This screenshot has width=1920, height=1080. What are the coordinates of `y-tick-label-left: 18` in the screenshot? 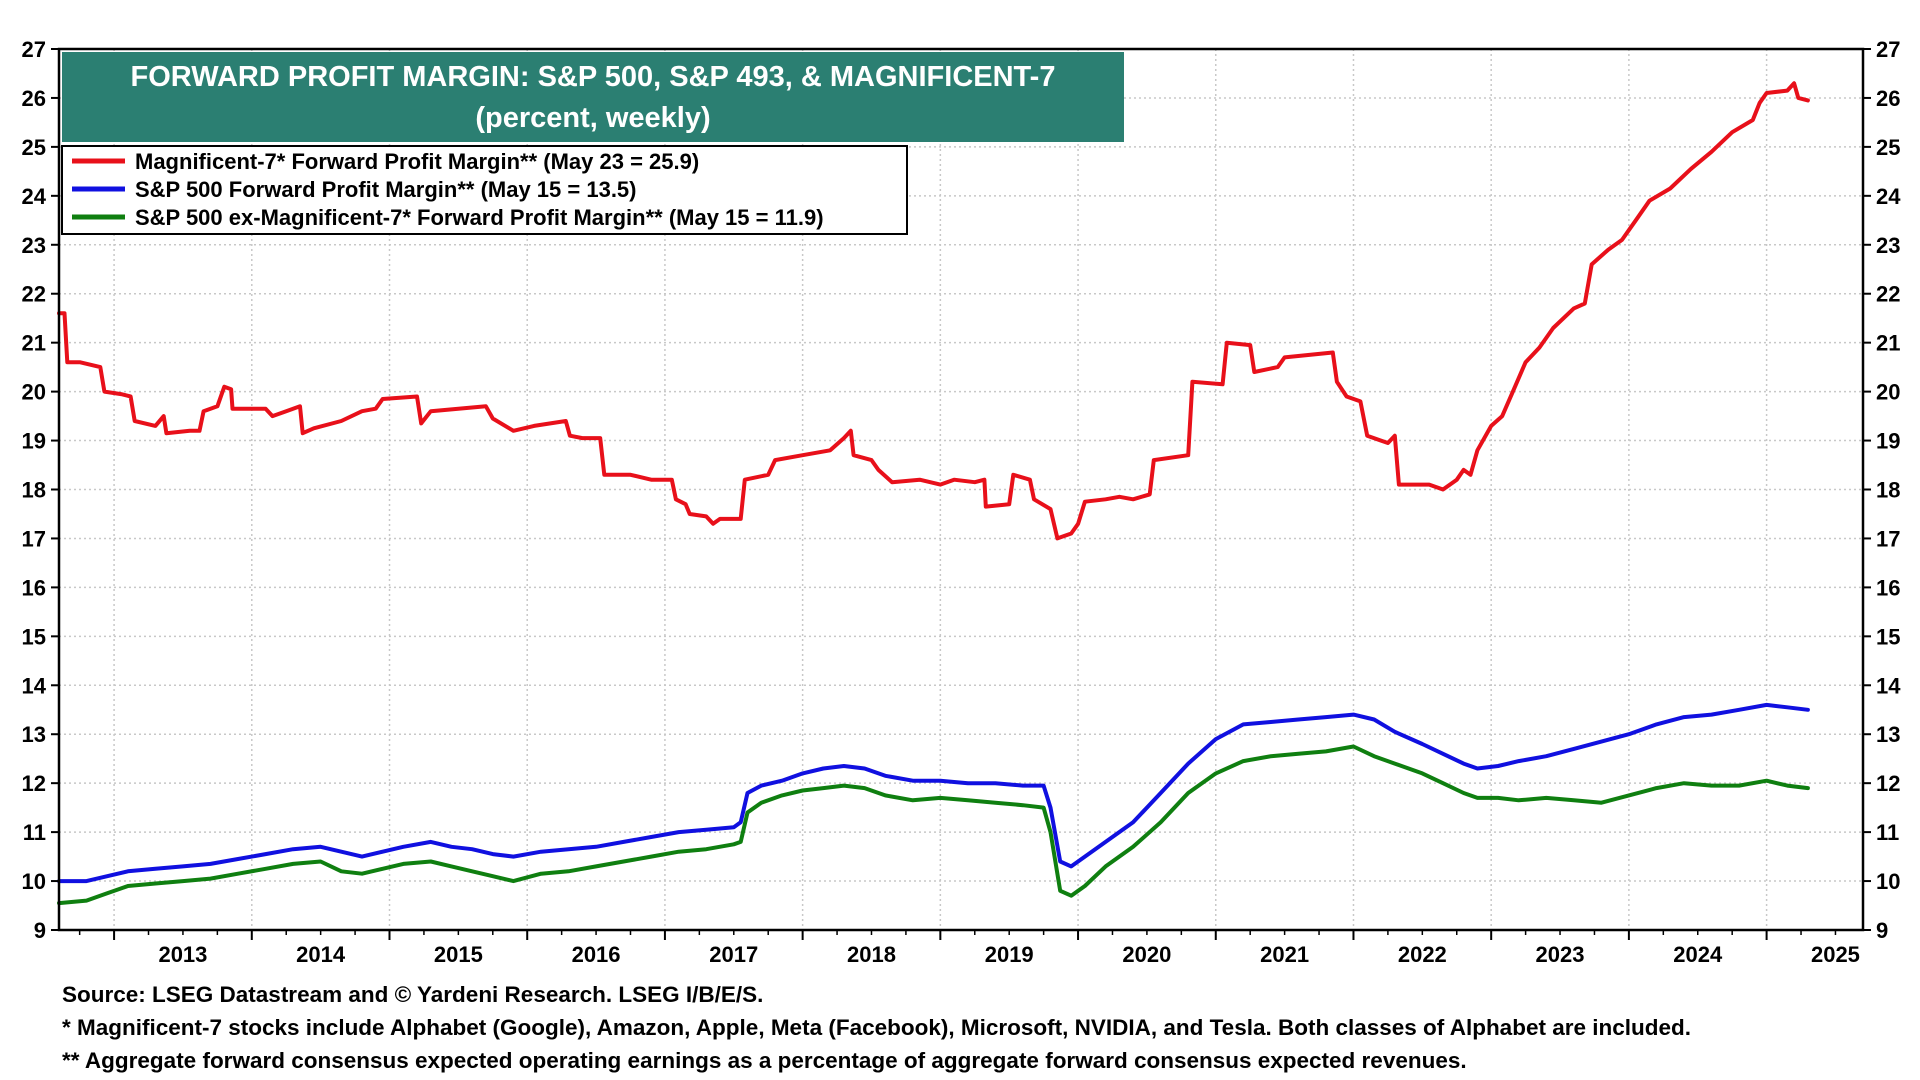 It's located at (34, 490).